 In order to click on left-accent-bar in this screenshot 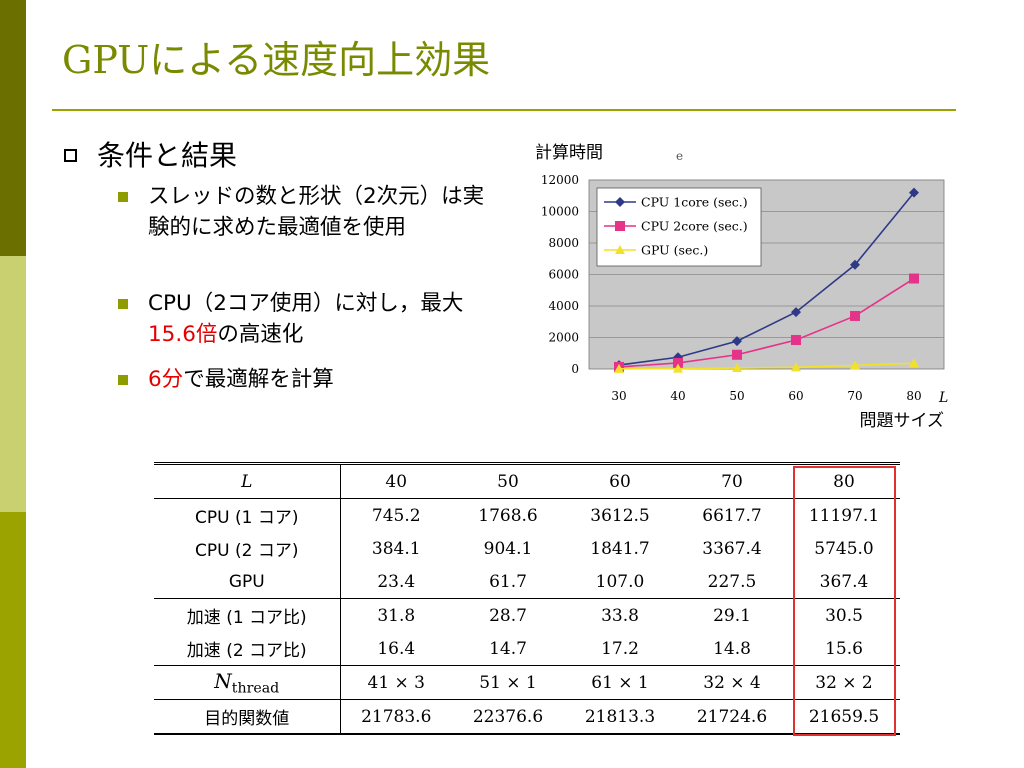, I will do `click(13, 384)`.